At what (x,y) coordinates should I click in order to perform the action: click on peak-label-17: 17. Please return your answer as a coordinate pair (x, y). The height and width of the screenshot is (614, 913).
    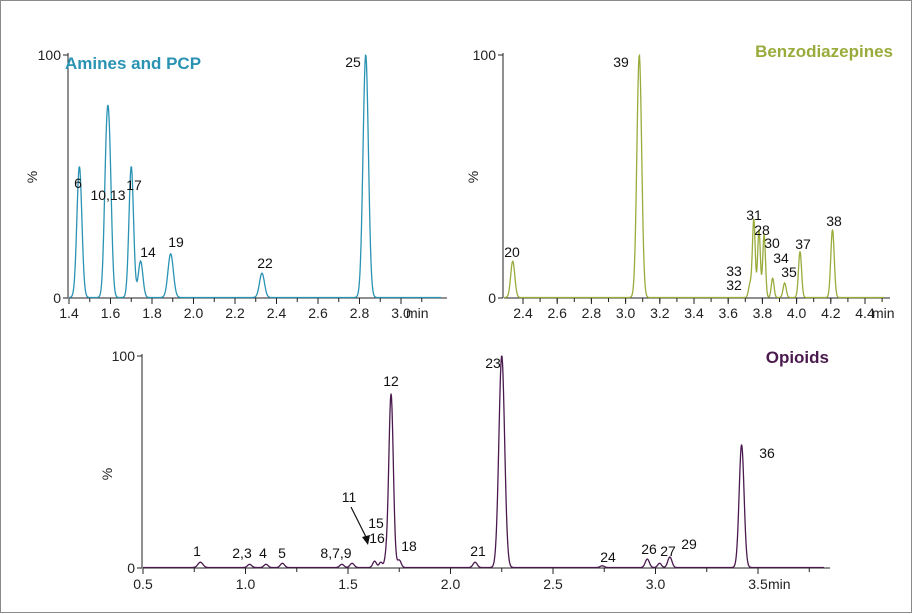
    Looking at the image, I should click on (134, 185).